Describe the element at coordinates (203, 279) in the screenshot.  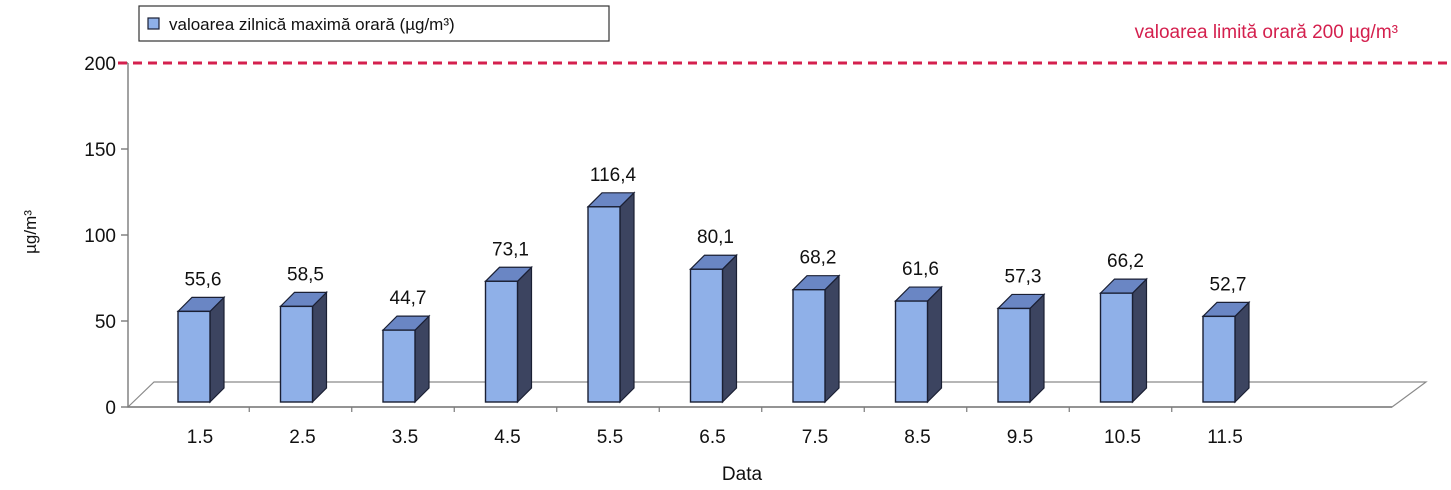
I see `data-label: 55,6` at that location.